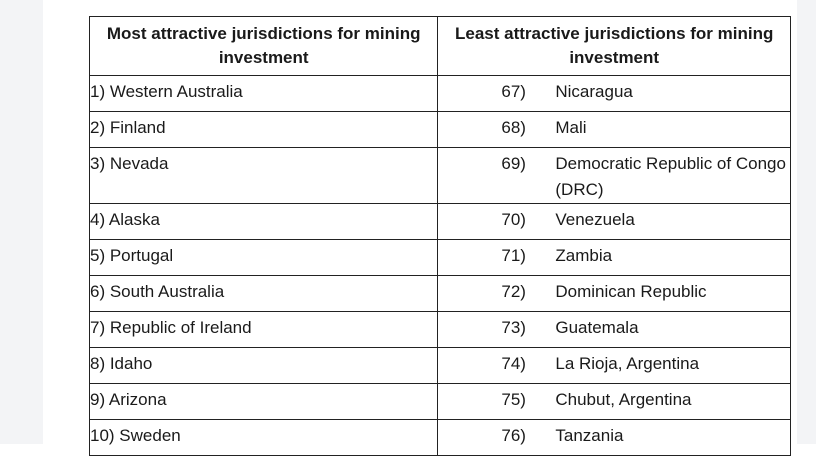 This screenshot has height=456, width=816. I want to click on least-attractive-cell: 67) Nicaragua, so click(614, 93).